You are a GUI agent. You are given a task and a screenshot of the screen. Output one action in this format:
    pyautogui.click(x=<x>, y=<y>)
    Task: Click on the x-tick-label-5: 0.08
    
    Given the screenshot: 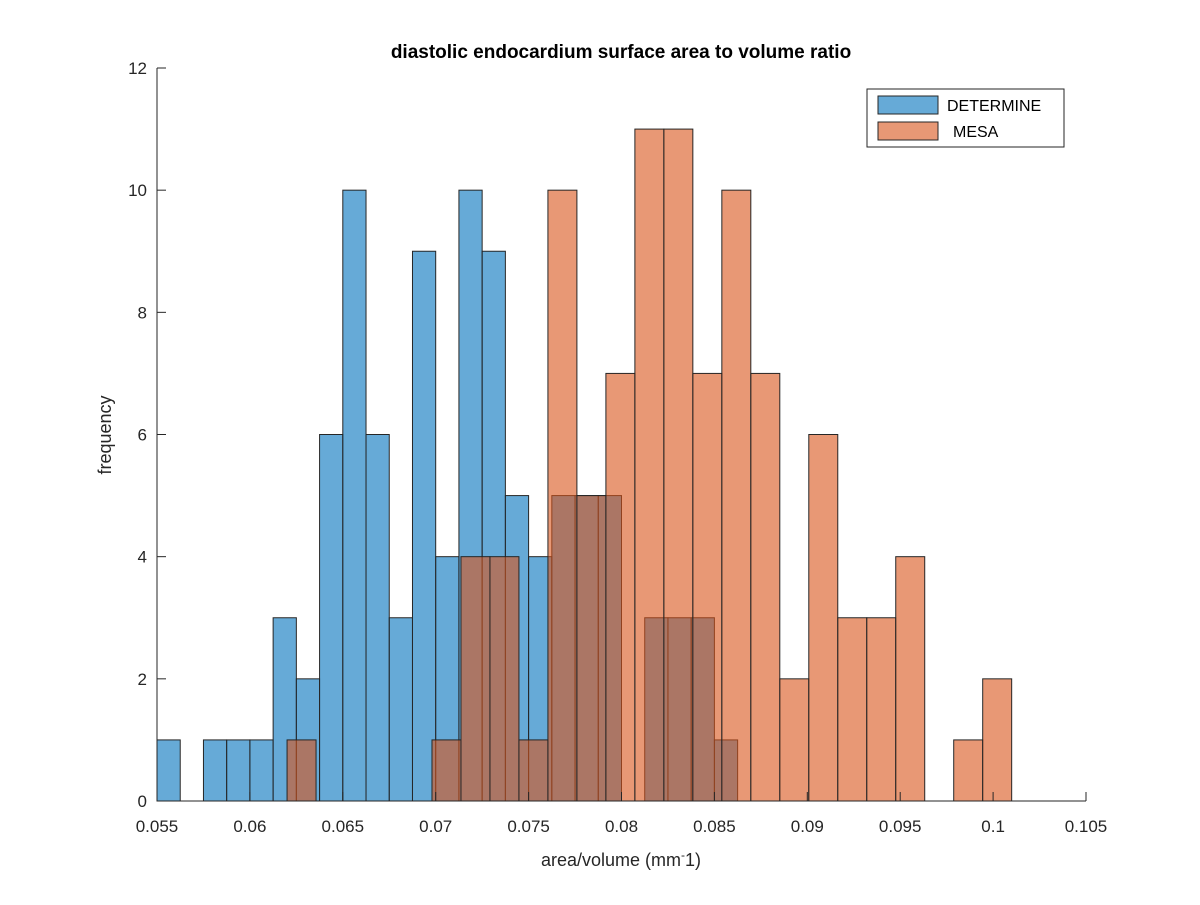 What is the action you would take?
    pyautogui.click(x=621, y=826)
    